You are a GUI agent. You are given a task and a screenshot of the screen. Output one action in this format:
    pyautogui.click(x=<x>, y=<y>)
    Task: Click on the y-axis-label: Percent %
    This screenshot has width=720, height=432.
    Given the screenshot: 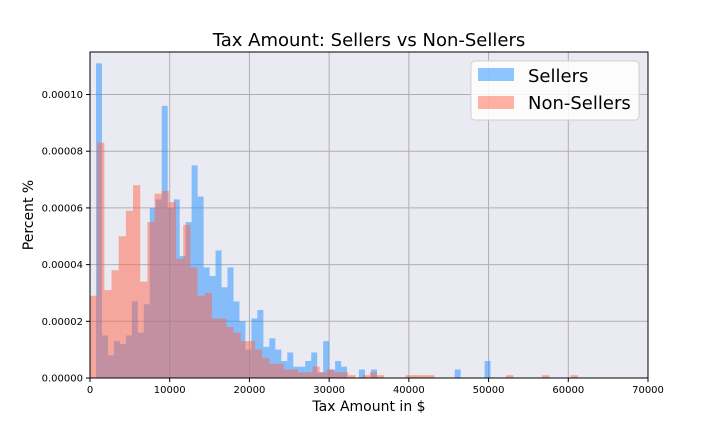 What is the action you would take?
    pyautogui.click(x=29, y=215)
    